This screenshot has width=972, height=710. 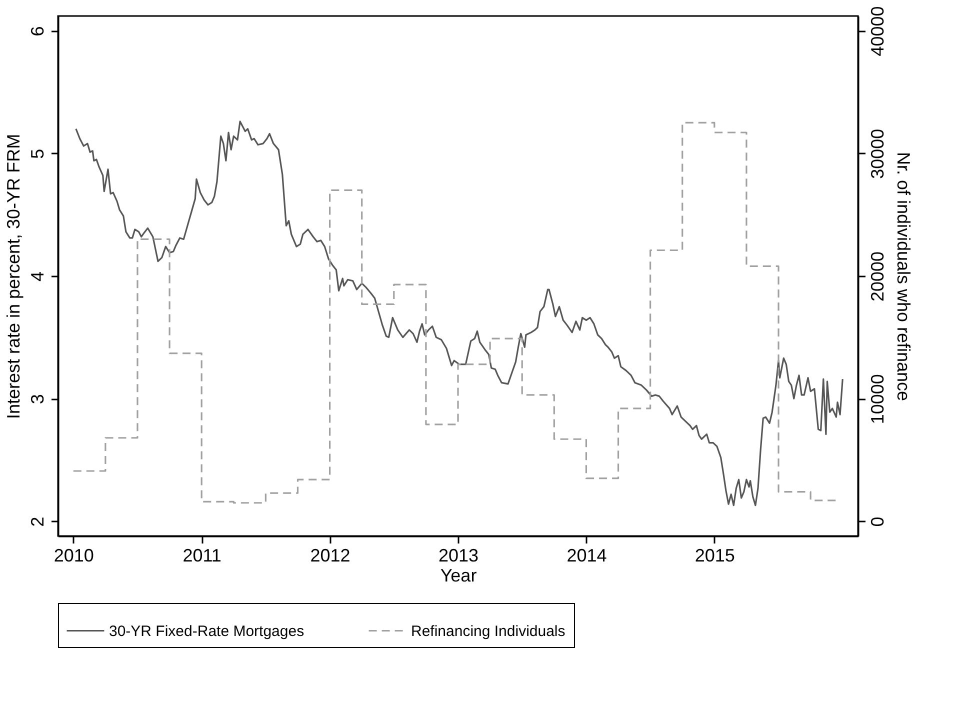 I want to click on x-tick-label: 2011, so click(x=202, y=556).